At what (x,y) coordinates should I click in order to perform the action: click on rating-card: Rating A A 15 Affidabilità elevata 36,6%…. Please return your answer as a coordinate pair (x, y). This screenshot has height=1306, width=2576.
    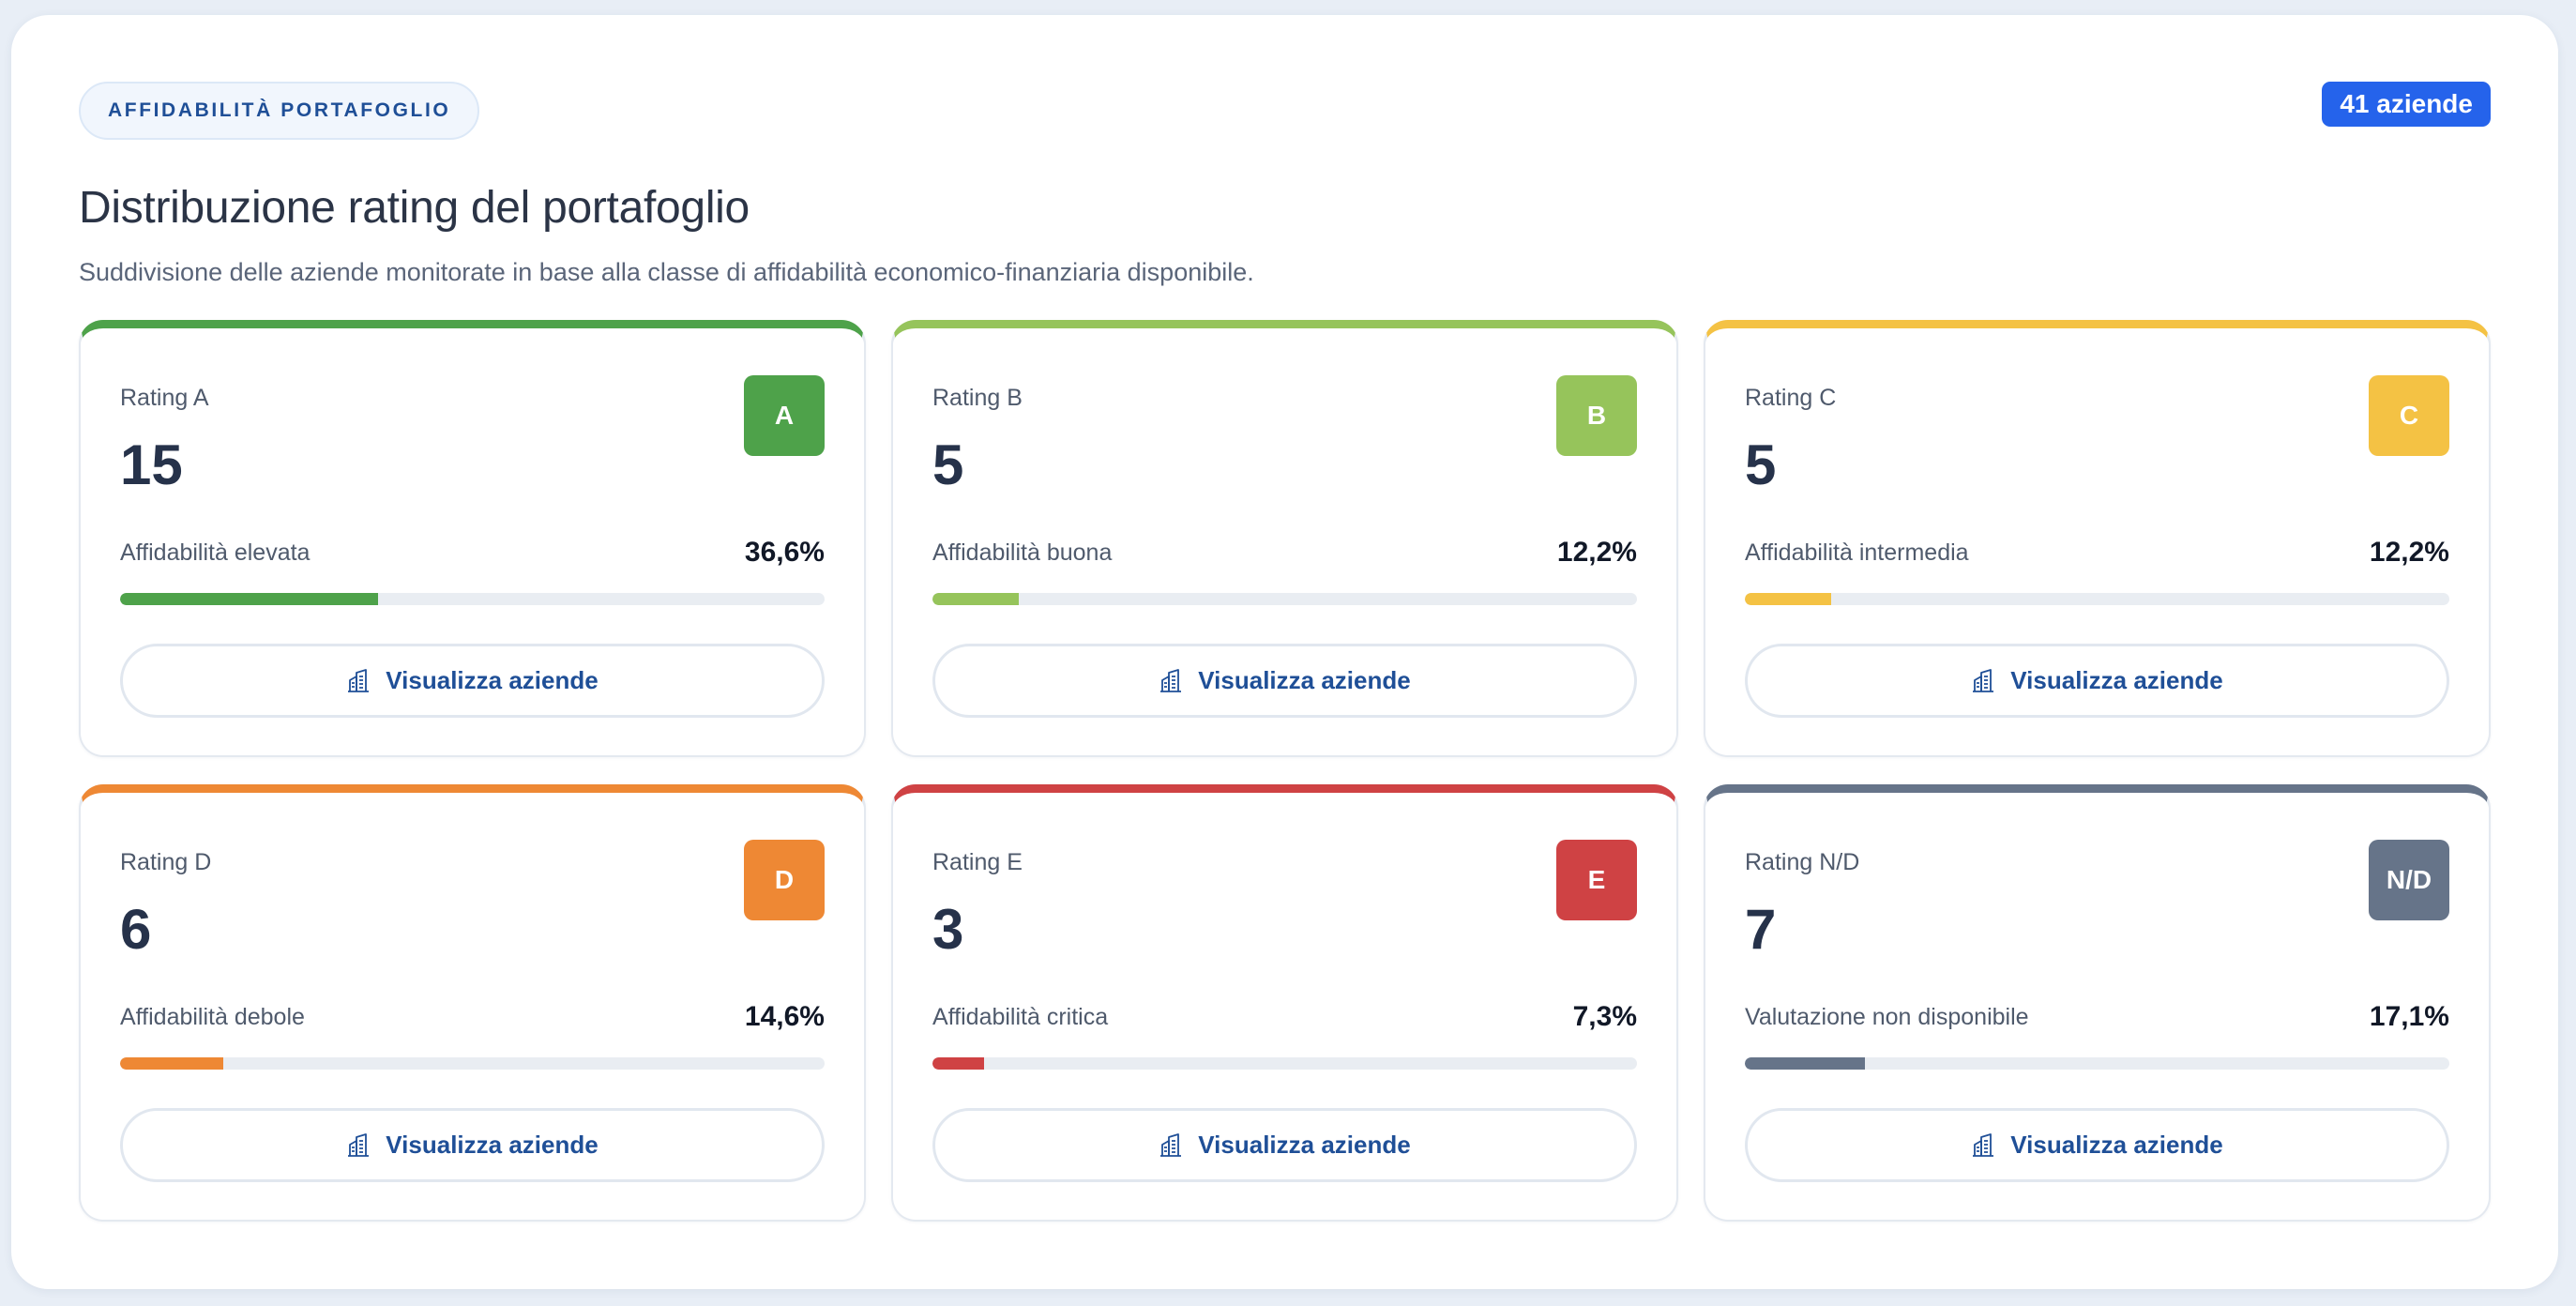
    Looking at the image, I should click on (472, 538).